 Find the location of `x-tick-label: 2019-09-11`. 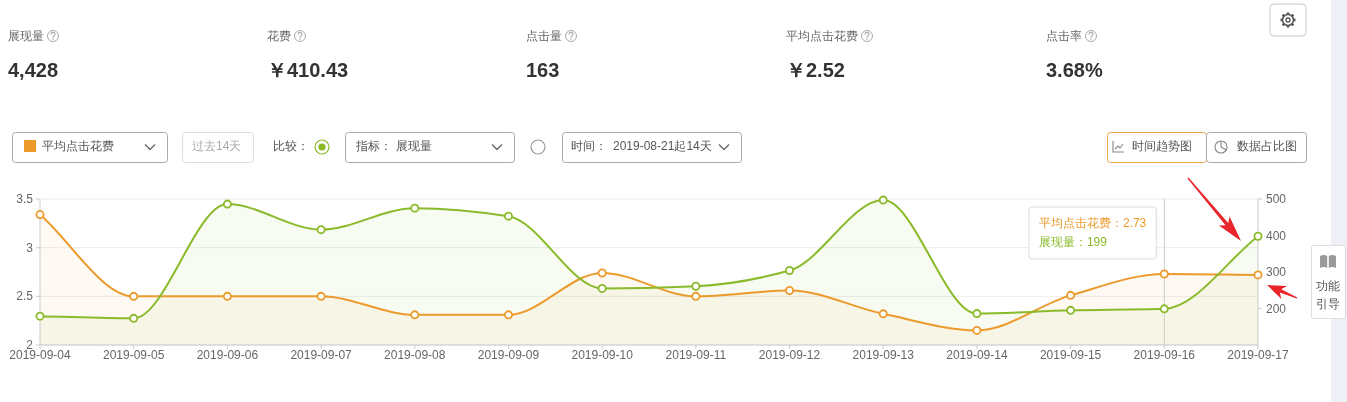

x-tick-label: 2019-09-11 is located at coordinates (696, 355).